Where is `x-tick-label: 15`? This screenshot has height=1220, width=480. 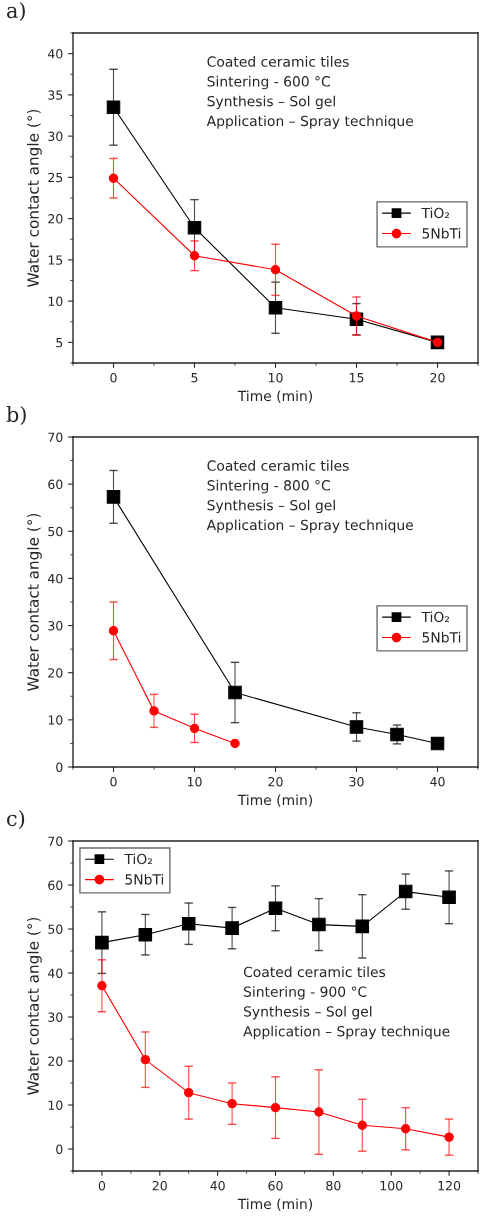 x-tick-label: 15 is located at coordinates (356, 378).